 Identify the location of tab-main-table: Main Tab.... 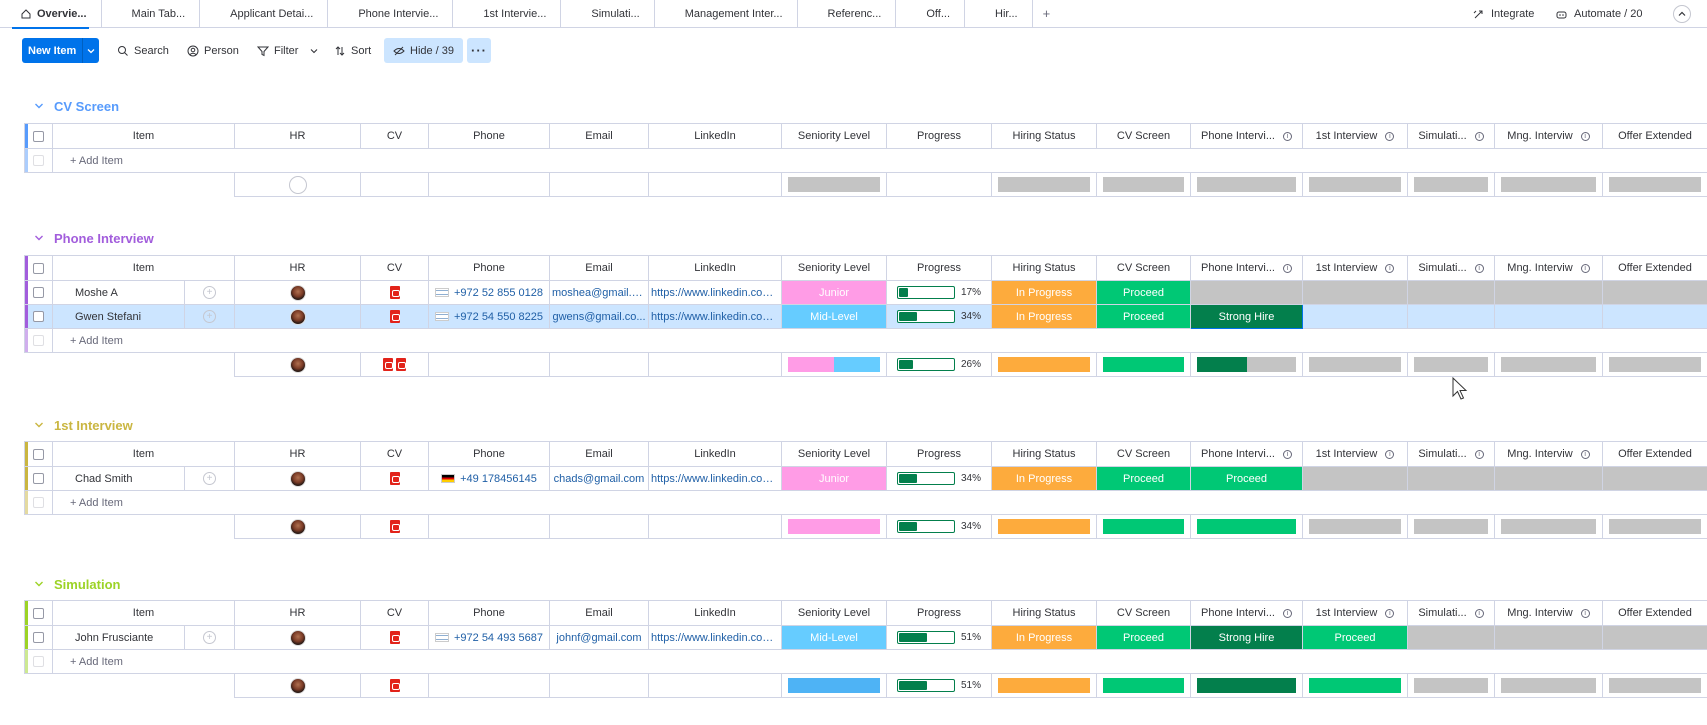
(151, 14).